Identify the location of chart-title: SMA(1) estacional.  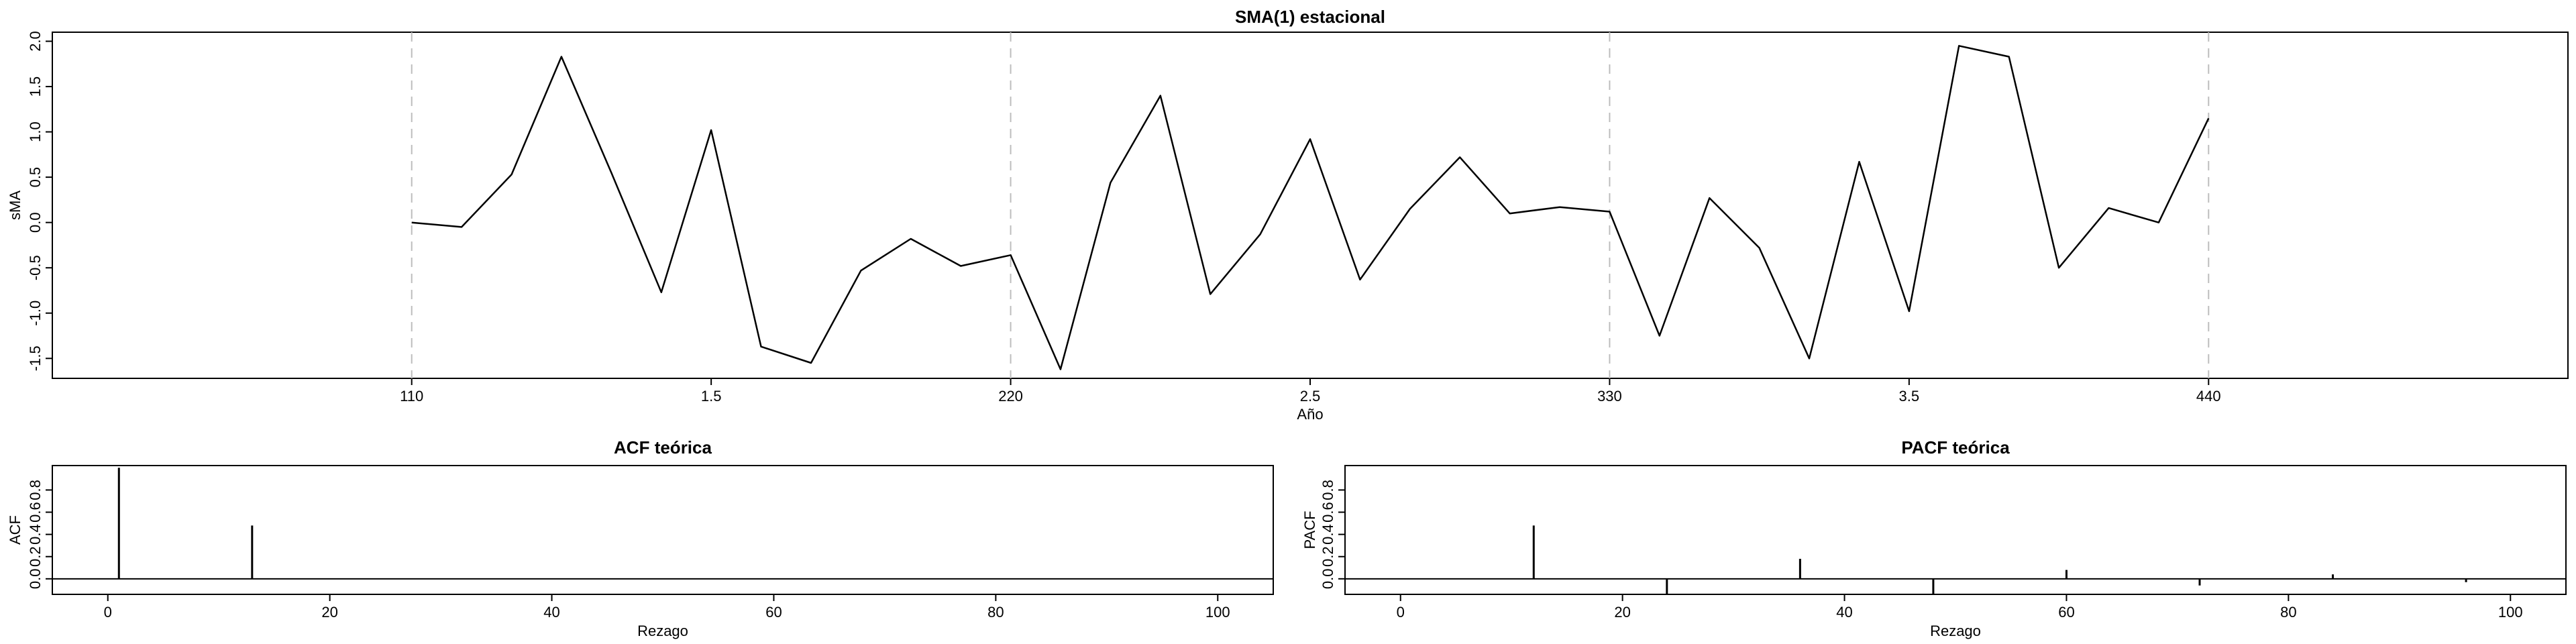
(1310, 17).